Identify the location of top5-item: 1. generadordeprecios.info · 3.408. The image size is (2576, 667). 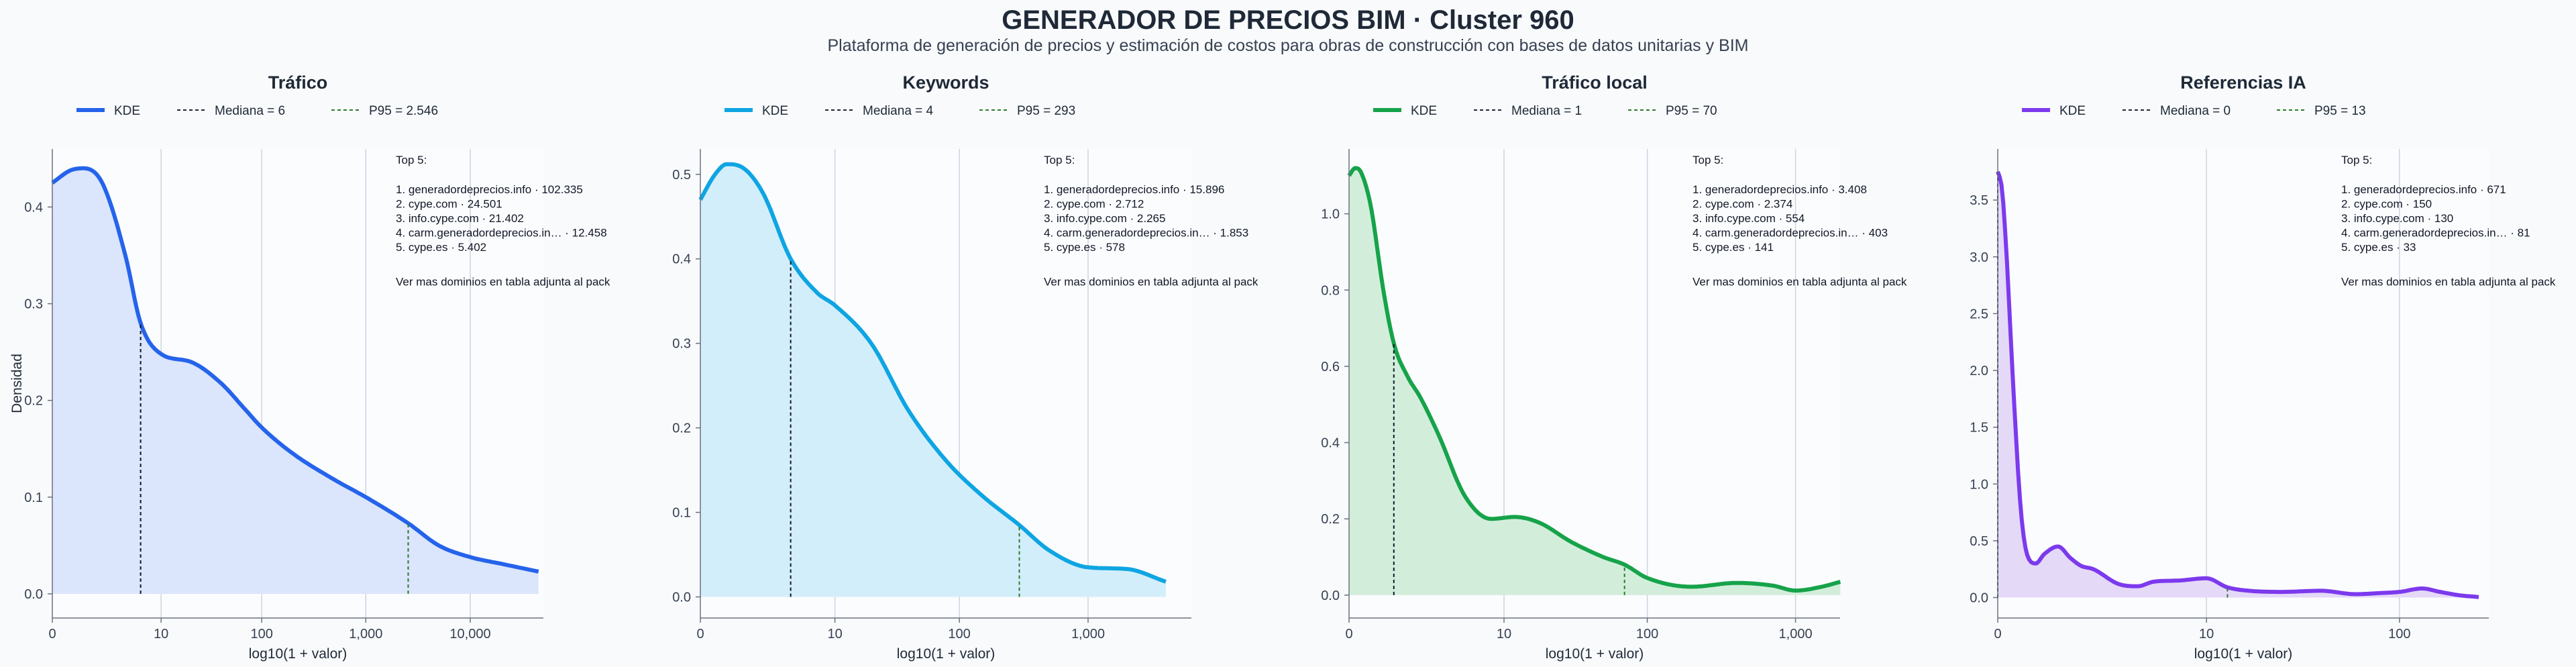
(1780, 189).